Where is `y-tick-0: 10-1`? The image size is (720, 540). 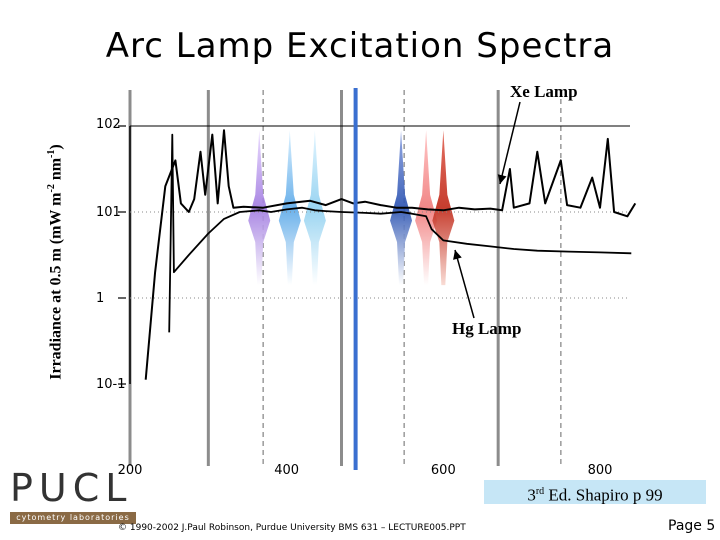 y-tick-0: 10-1 is located at coordinates (111, 384).